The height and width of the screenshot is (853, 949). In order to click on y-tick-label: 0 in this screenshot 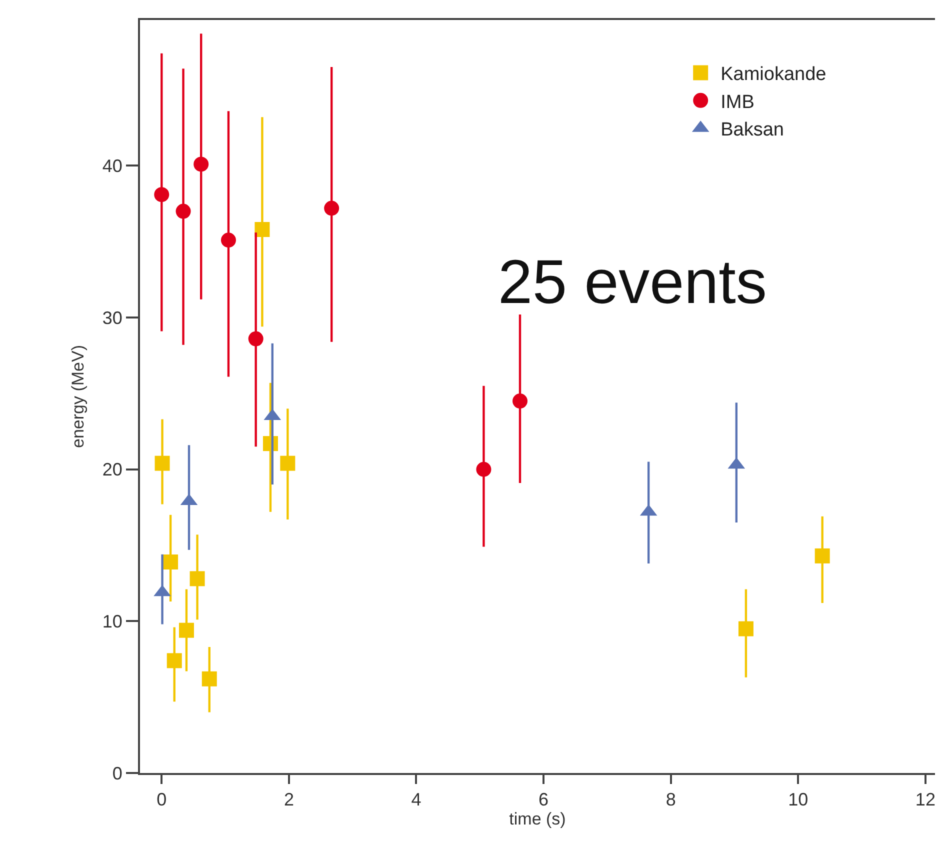, I will do `click(117, 773)`.